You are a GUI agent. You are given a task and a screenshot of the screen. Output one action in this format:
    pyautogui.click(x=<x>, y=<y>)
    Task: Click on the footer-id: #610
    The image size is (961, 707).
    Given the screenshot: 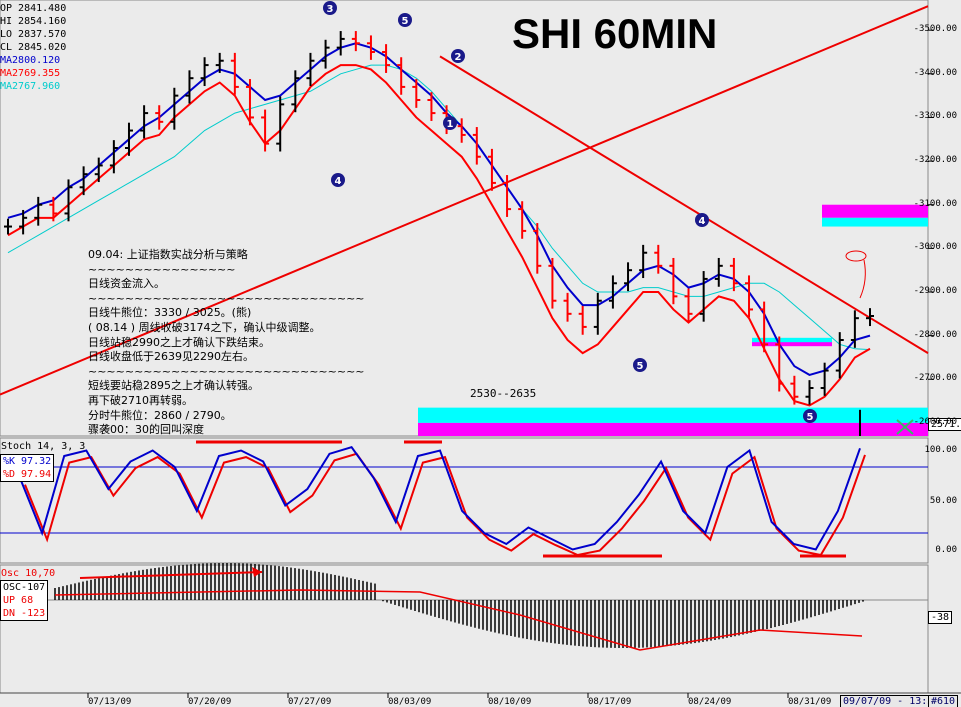 What is the action you would take?
    pyautogui.click(x=943, y=701)
    